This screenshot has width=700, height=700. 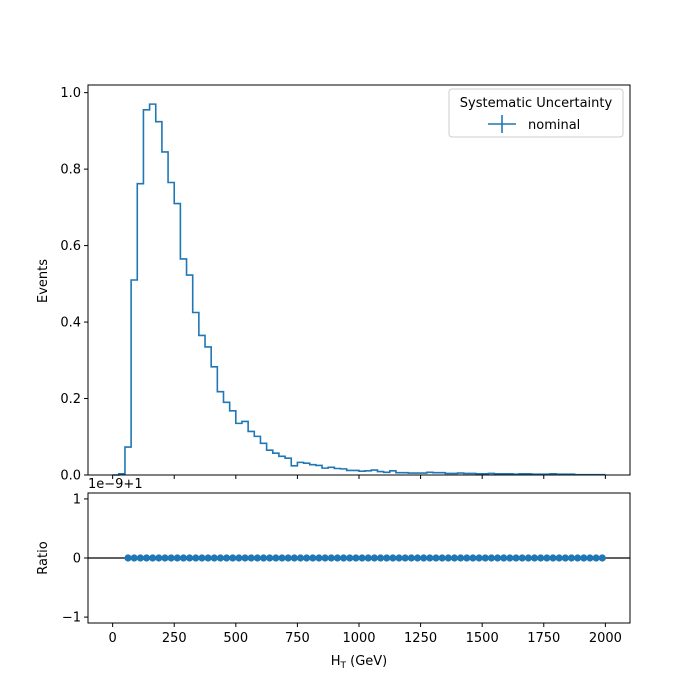 I want to click on x-axis-label: HT (GeV), so click(x=359, y=662).